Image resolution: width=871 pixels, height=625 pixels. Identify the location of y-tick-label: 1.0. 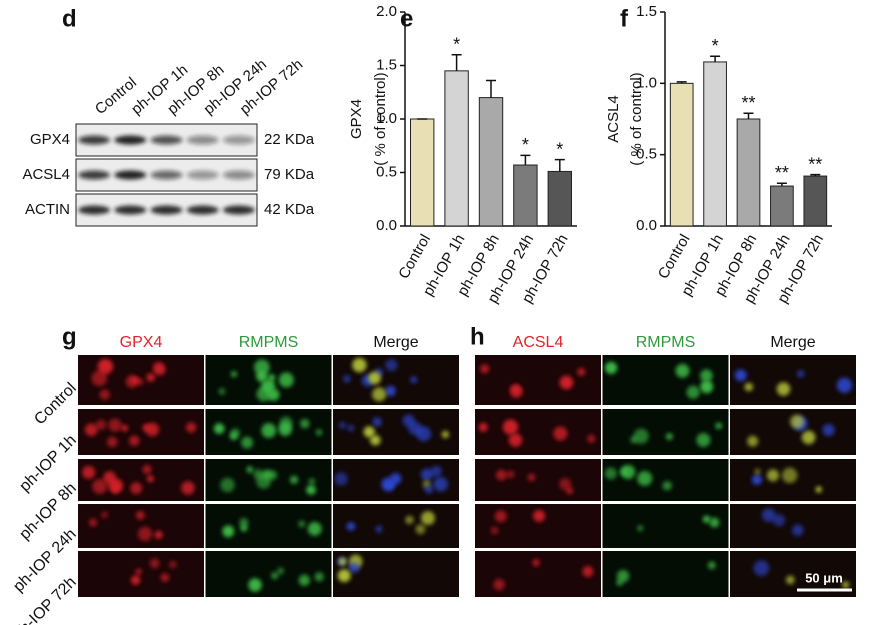
(646, 82).